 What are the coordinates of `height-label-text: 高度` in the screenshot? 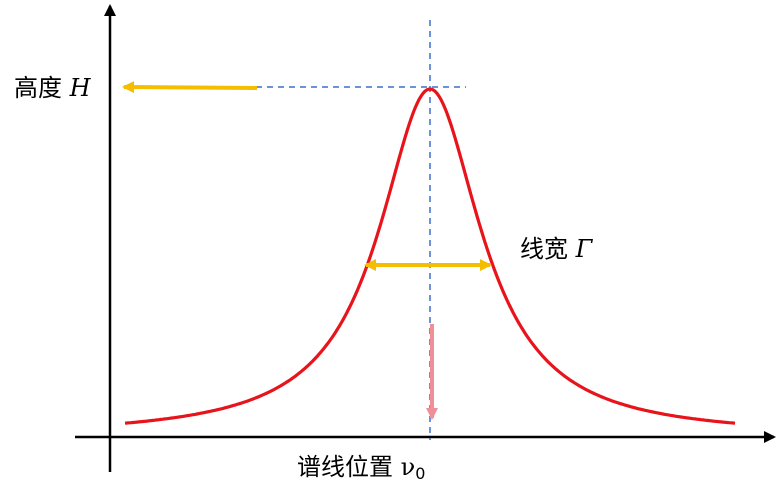 It's located at (38, 88).